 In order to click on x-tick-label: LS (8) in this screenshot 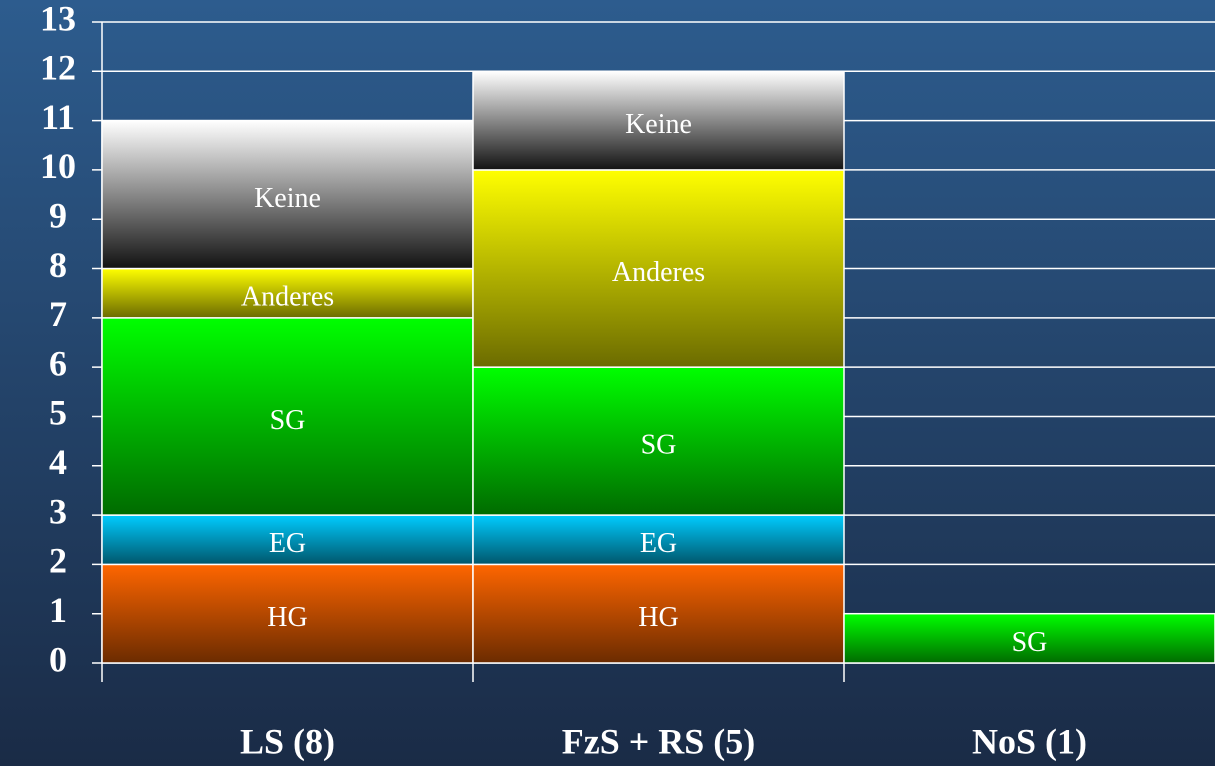, I will do `click(287, 741)`.